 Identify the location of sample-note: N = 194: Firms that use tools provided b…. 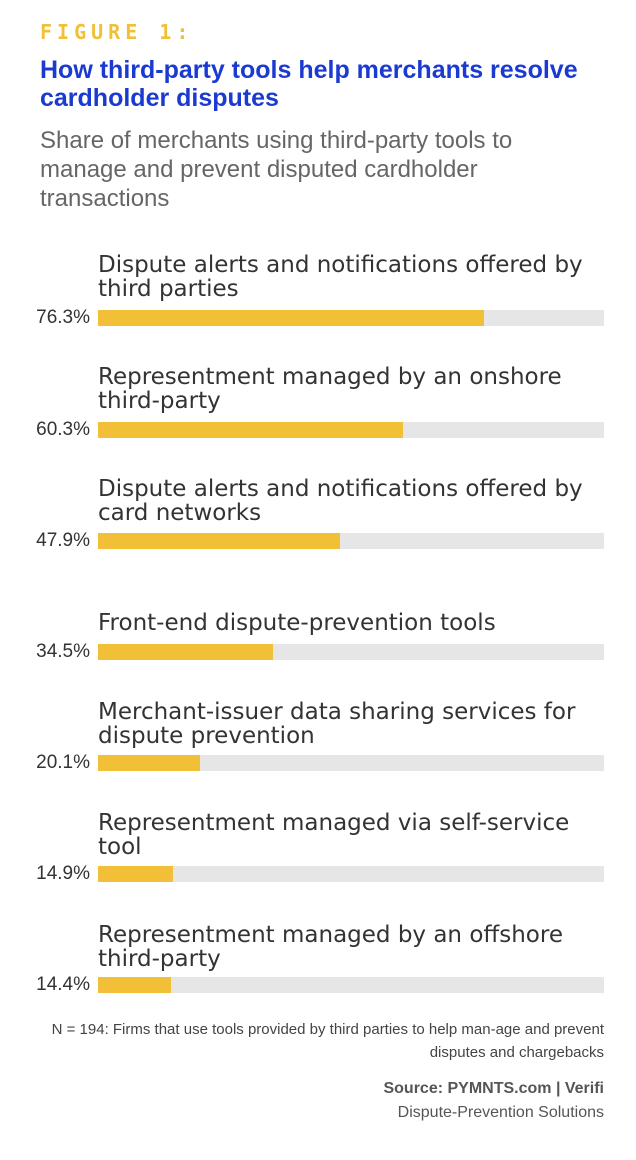
(327, 1041).